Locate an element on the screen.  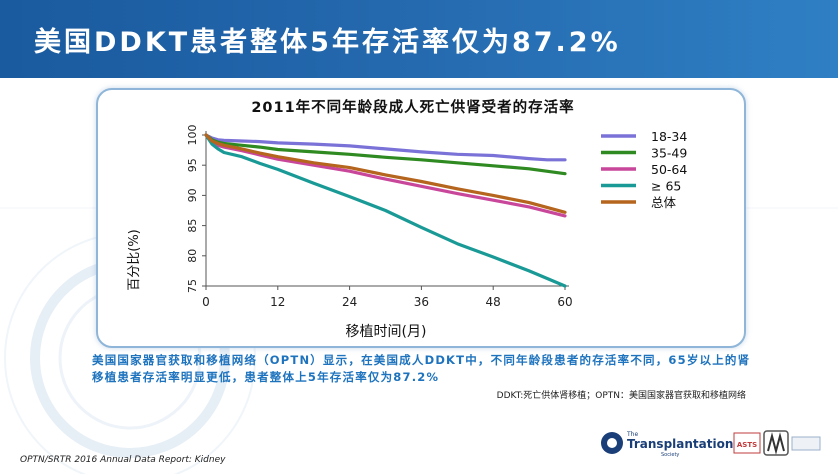
y-tick-label: 75 is located at coordinates (192, 286).